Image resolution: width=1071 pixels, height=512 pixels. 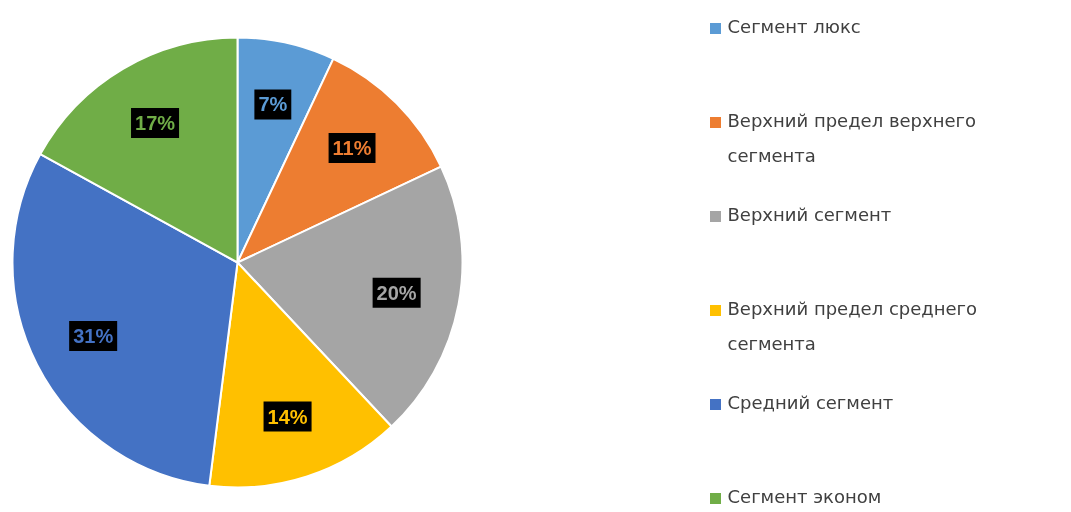 I want to click on legend-label: Верхний сегмент, so click(x=809, y=214).